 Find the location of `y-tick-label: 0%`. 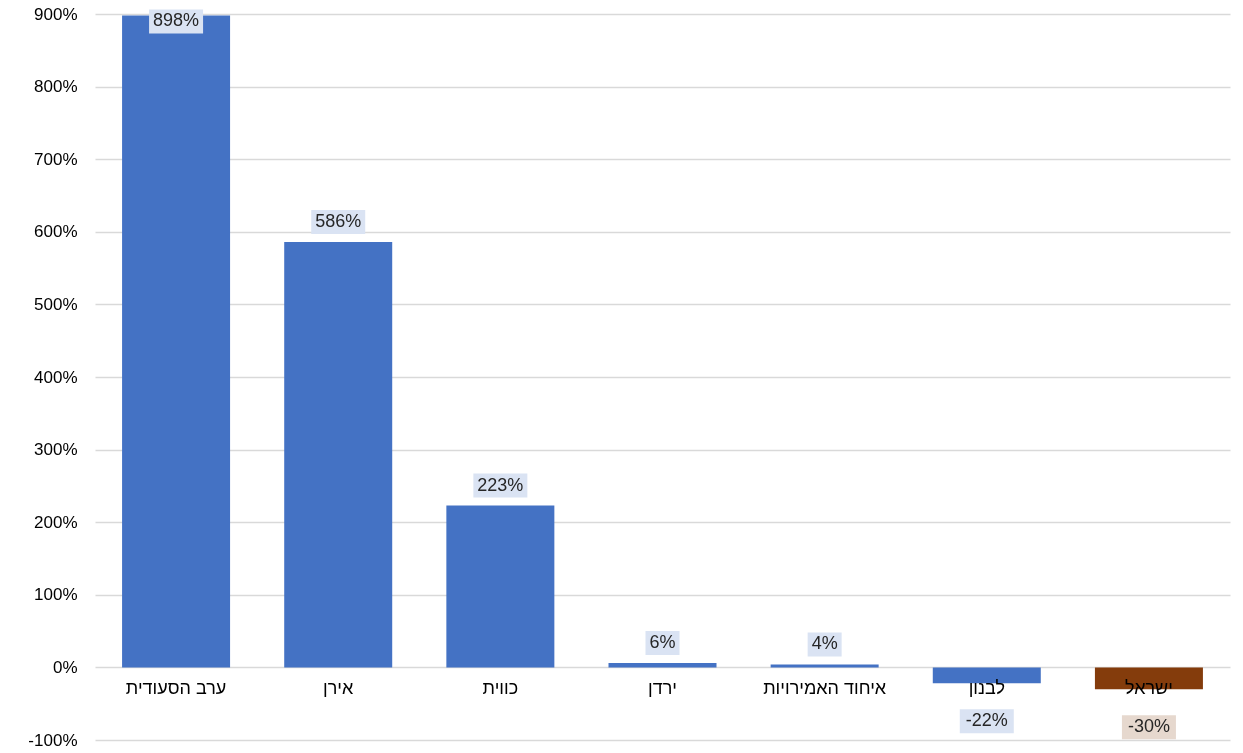

y-tick-label: 0% is located at coordinates (65, 667).